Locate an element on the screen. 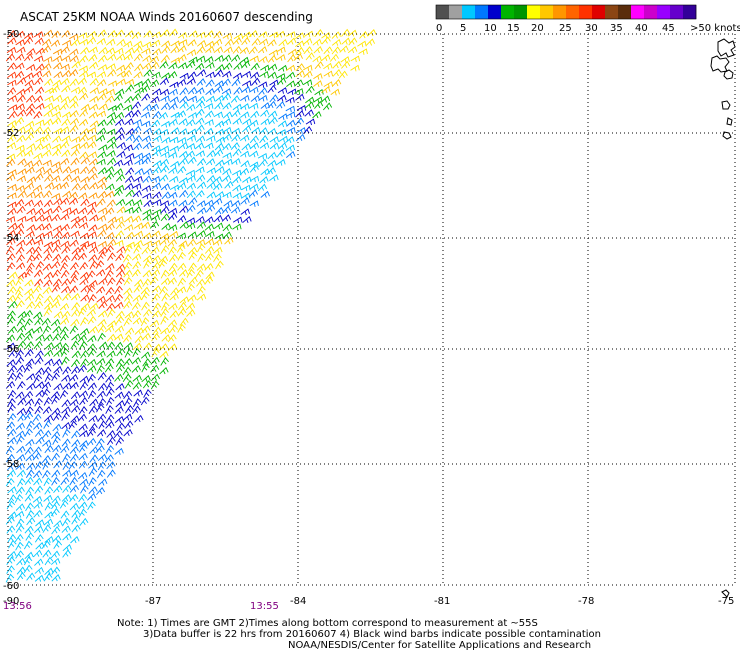 The width and height of the screenshot is (740, 650). coastline is located at coordinates (723, 318).